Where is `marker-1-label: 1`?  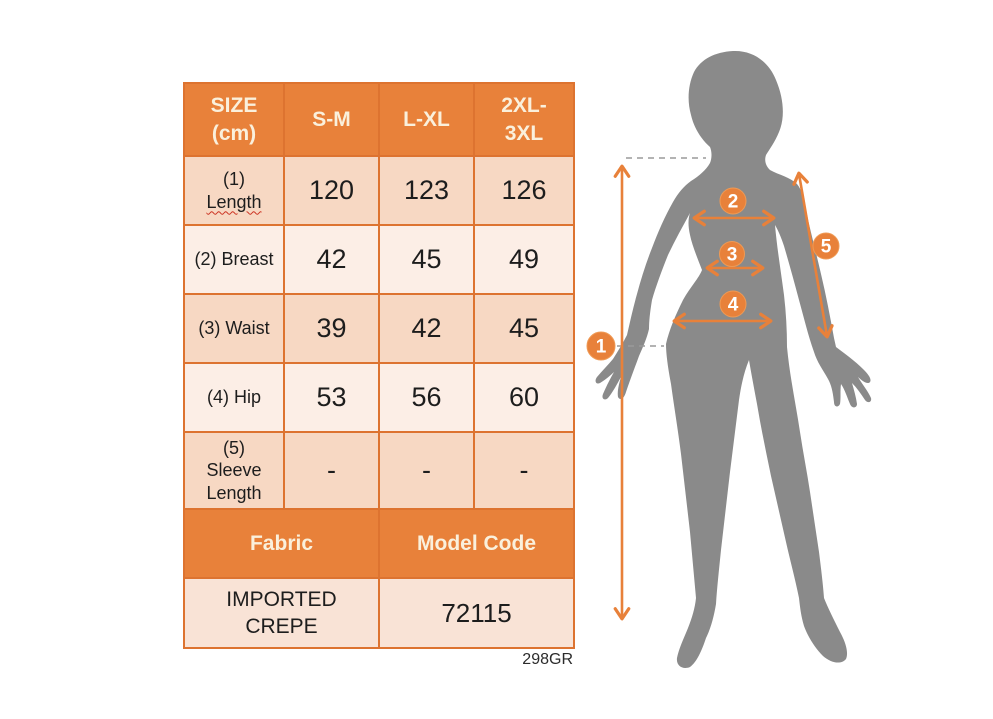 marker-1-label: 1 is located at coordinates (601, 347).